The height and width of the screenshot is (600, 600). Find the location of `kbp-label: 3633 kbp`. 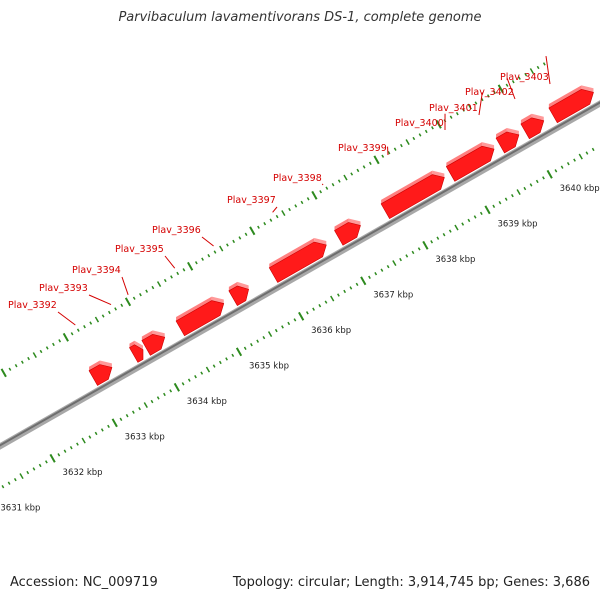

kbp-label: 3633 kbp is located at coordinates (145, 438).